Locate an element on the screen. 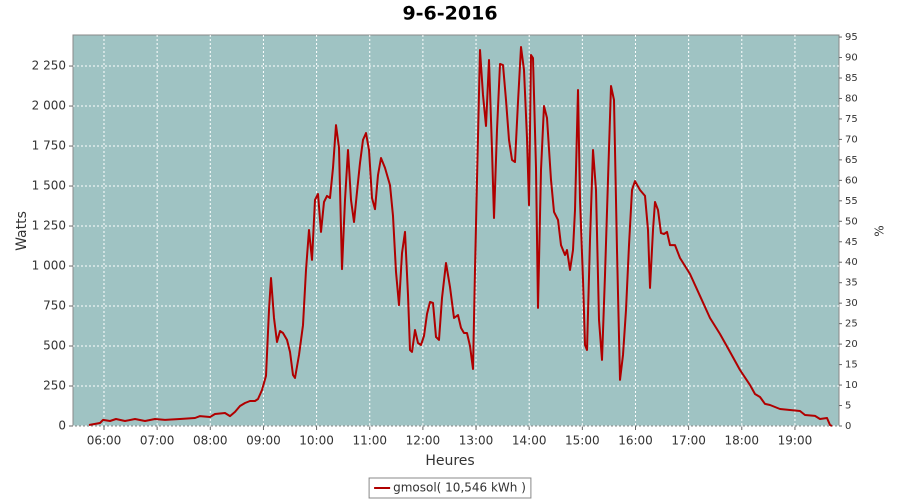 The width and height of the screenshot is (900, 500). y2-tick-label: 0 is located at coordinates (848, 426).